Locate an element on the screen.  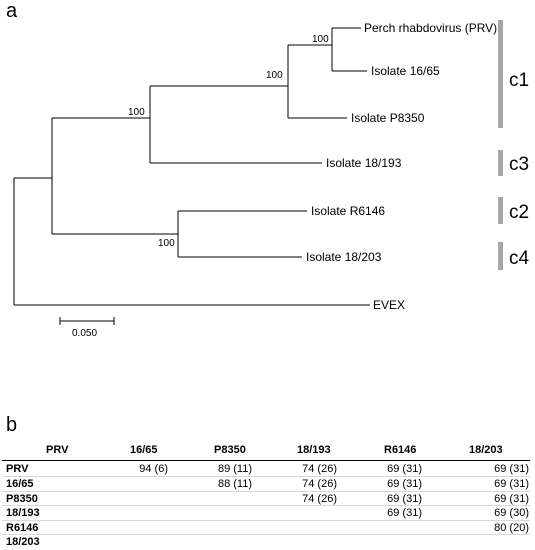
tip-label-p8350: Isolate P8350 is located at coordinates (388, 118).